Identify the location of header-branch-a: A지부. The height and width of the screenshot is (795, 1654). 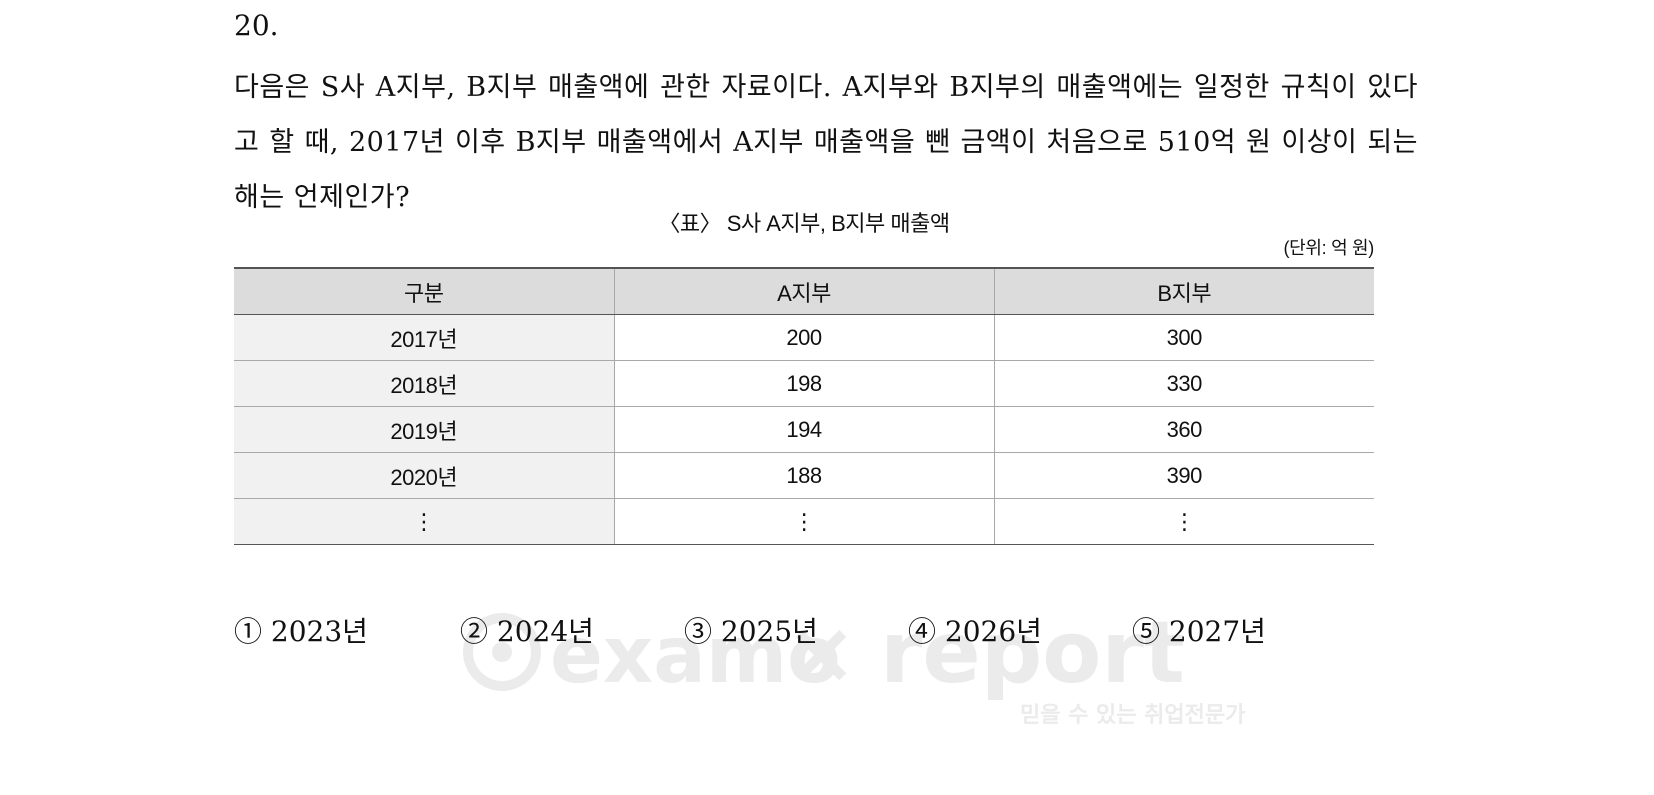
(803, 291).